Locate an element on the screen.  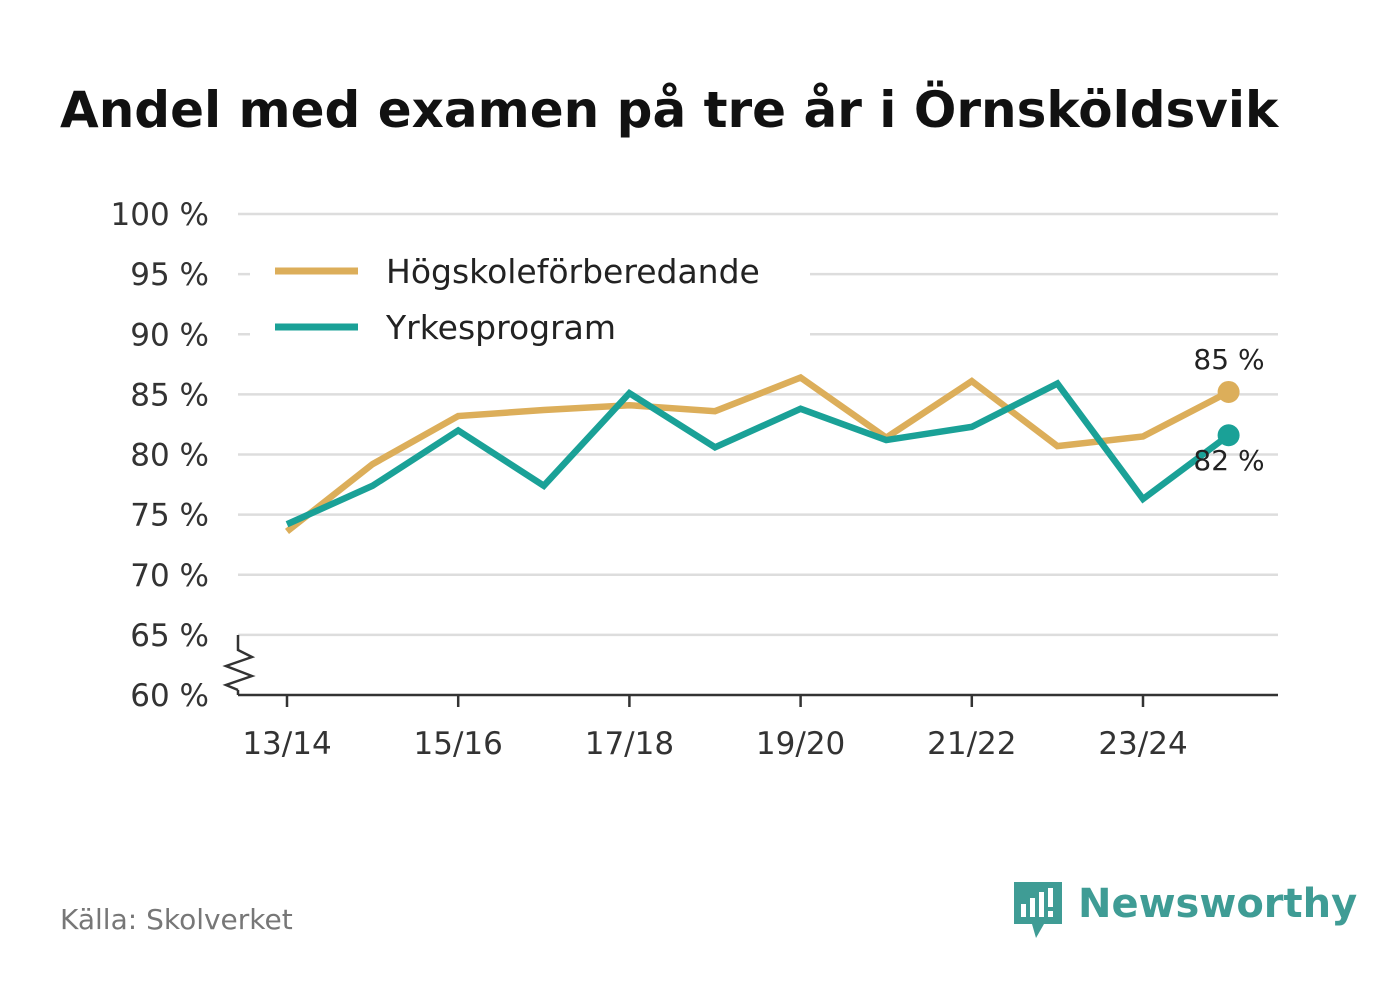
newsworthy-logo: Newsworthy is located at coordinates (1185, 909).